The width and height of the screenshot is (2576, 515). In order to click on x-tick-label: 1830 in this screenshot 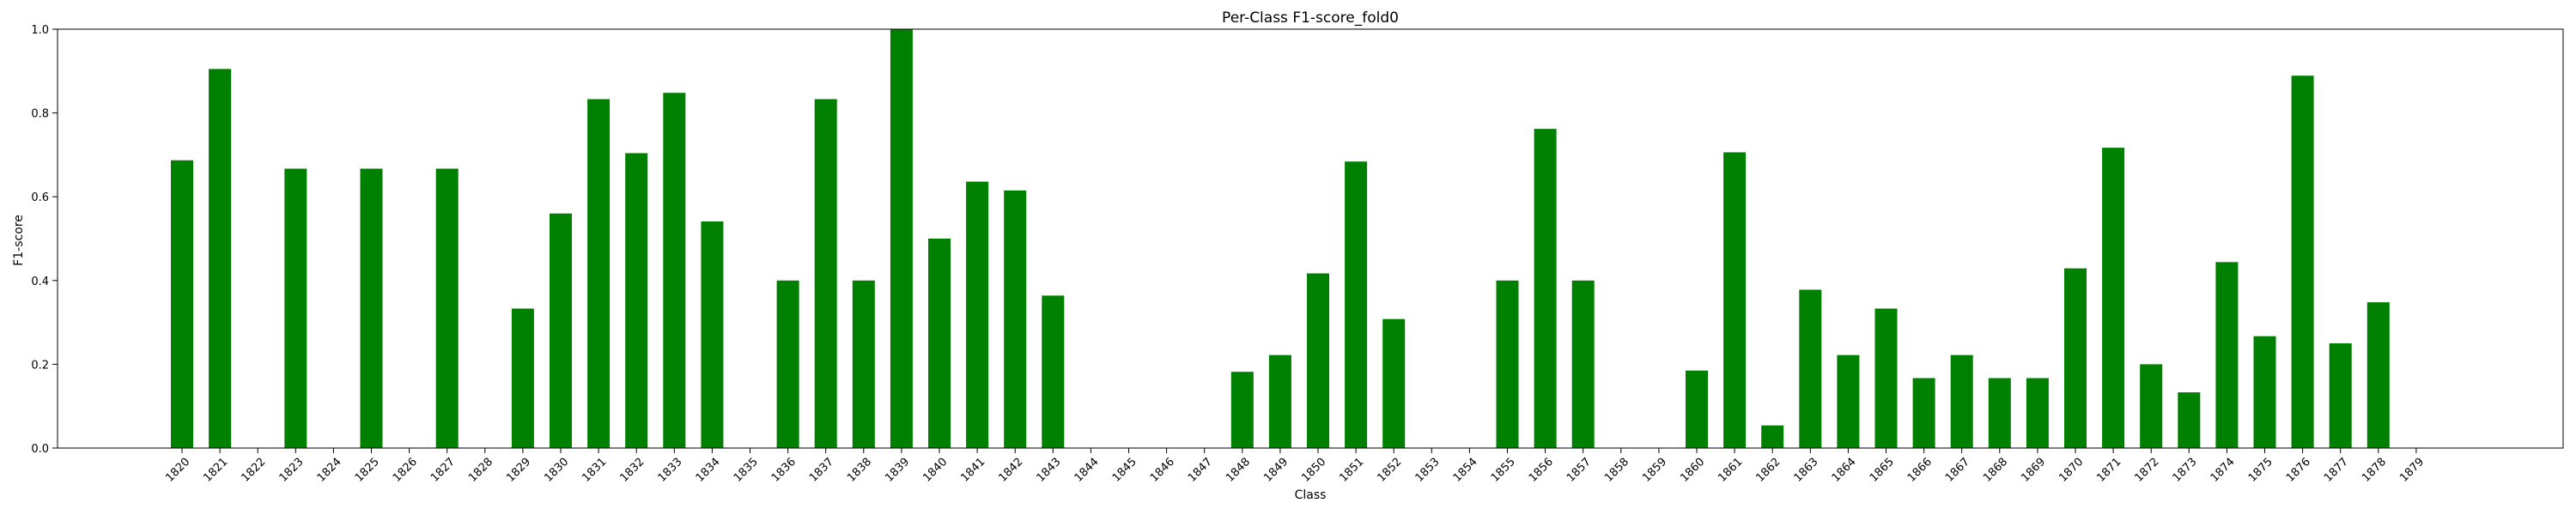, I will do `click(556, 470)`.